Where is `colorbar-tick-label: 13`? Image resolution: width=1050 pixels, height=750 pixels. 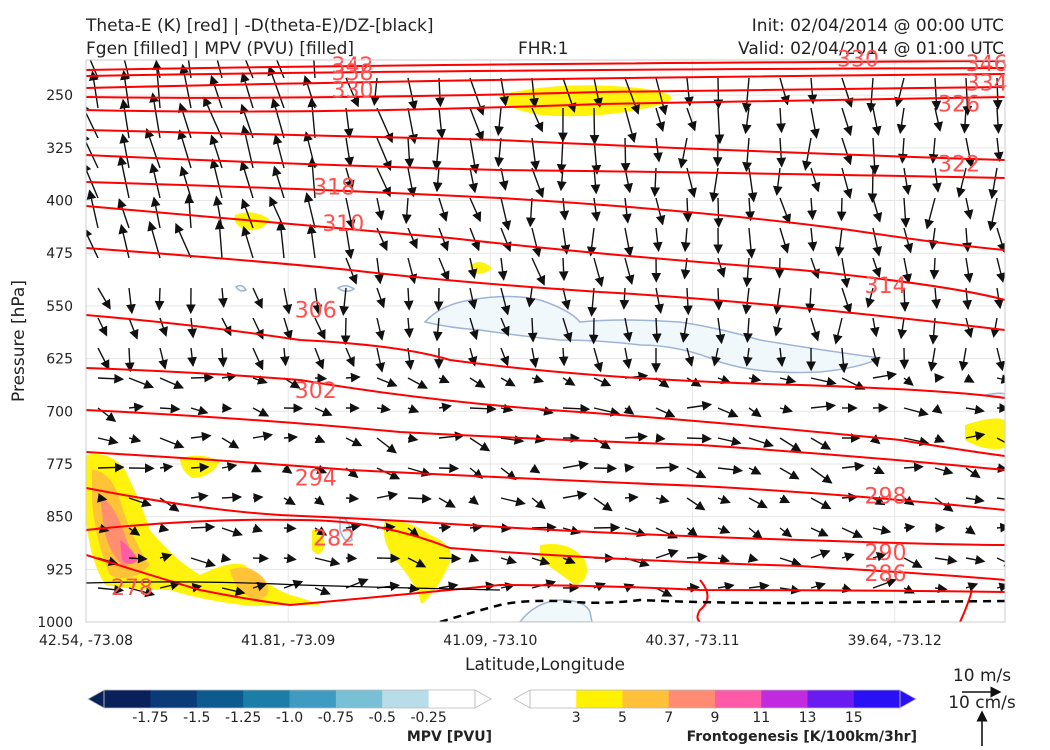 colorbar-tick-label: 13 is located at coordinates (808, 718).